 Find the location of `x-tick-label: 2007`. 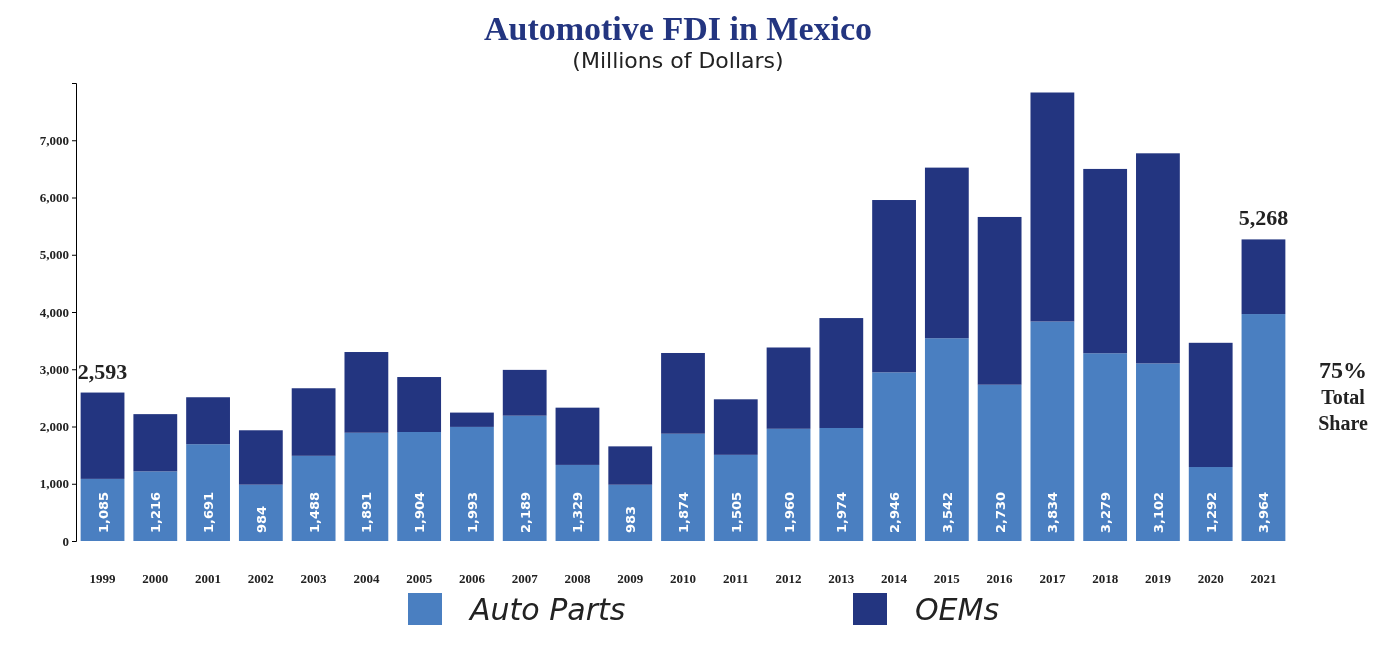

x-tick-label: 2007 is located at coordinates (525, 578).